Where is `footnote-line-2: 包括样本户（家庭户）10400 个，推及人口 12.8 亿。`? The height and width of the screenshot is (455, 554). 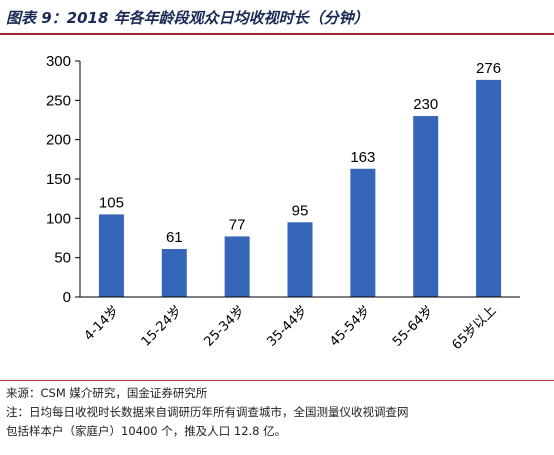
footnote-line-2: 包括样本户（家庭户）10400 个，推及人口 12.8 亿。 is located at coordinates (146, 431).